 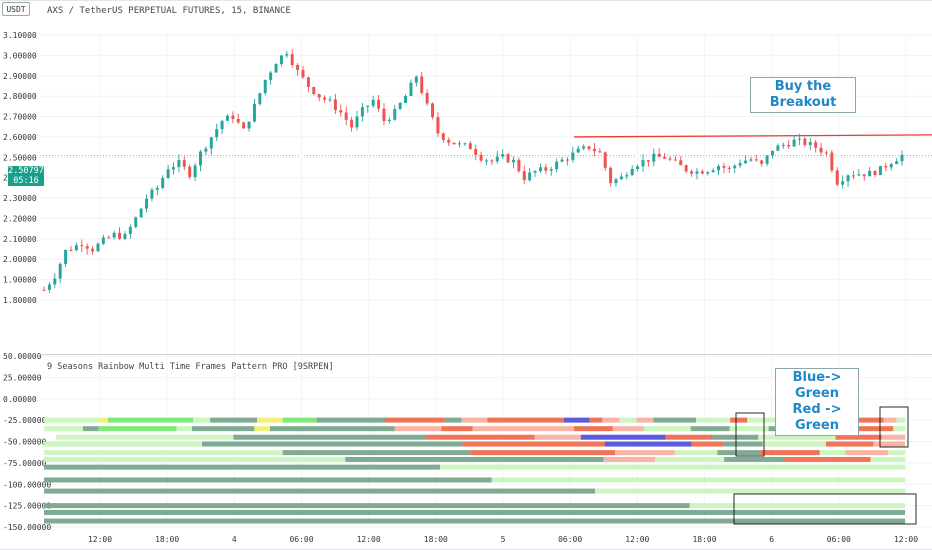 I want to click on indicator-tick-label: 0.00000, so click(x=20, y=399).